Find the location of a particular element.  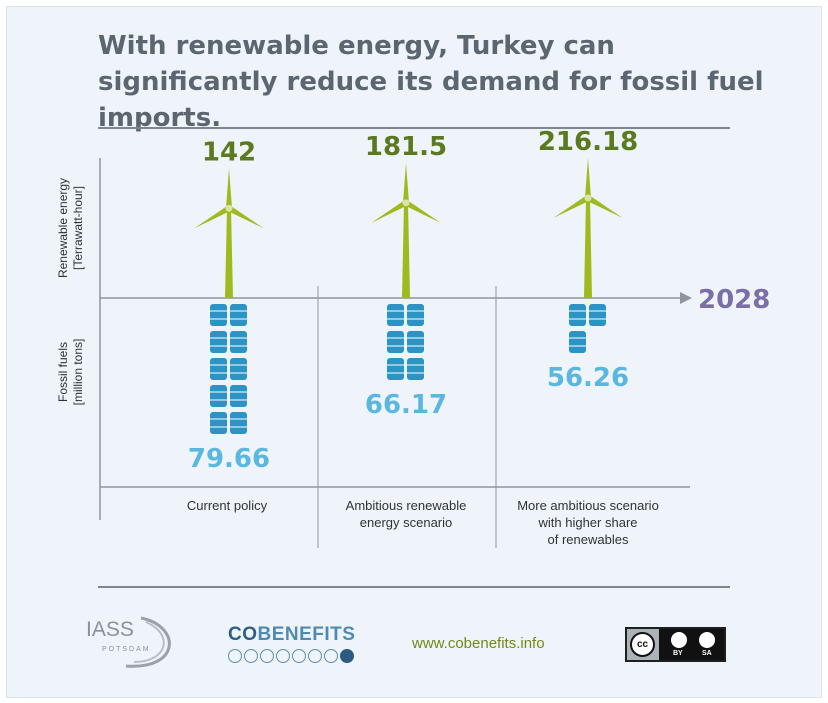

truck-icon is located at coordinates (331, 656).